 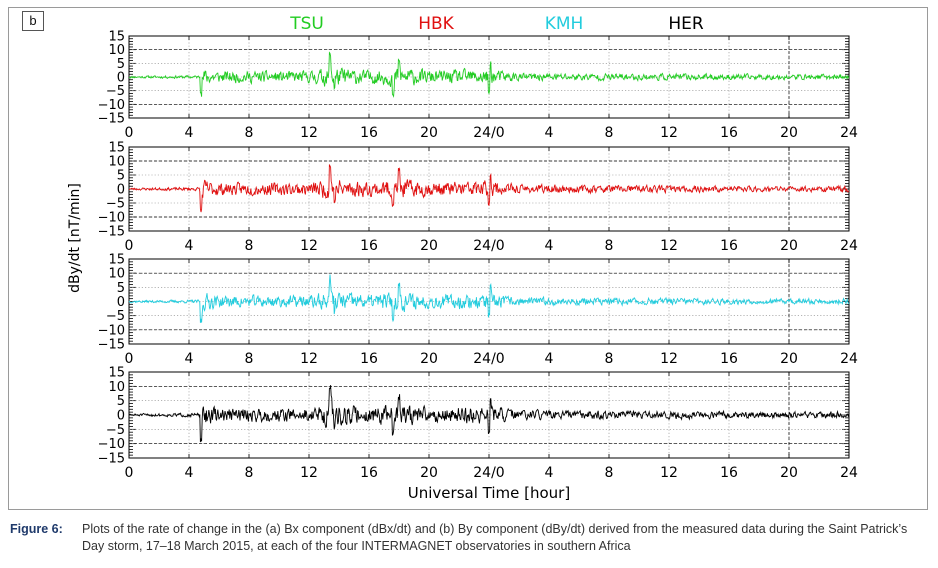 I want to click on legend-kmh: KMH, so click(x=564, y=24).